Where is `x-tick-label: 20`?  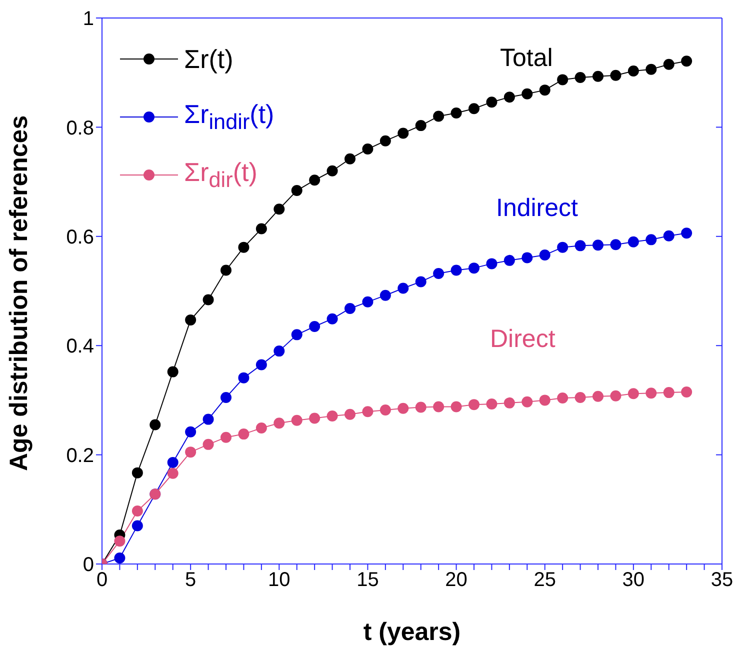 x-tick-label: 20 is located at coordinates (456, 580).